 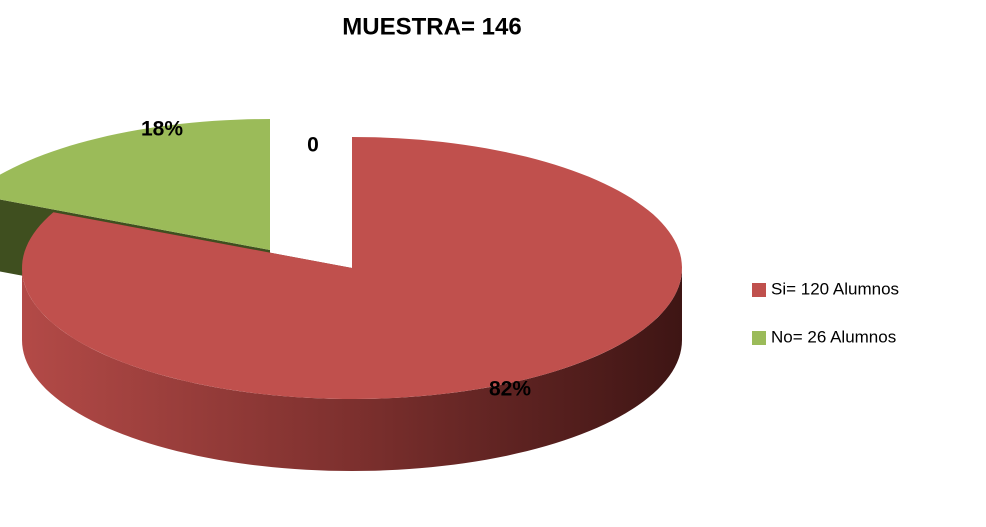 I want to click on legend-label: No= 26 Alumnos, so click(x=833, y=336).